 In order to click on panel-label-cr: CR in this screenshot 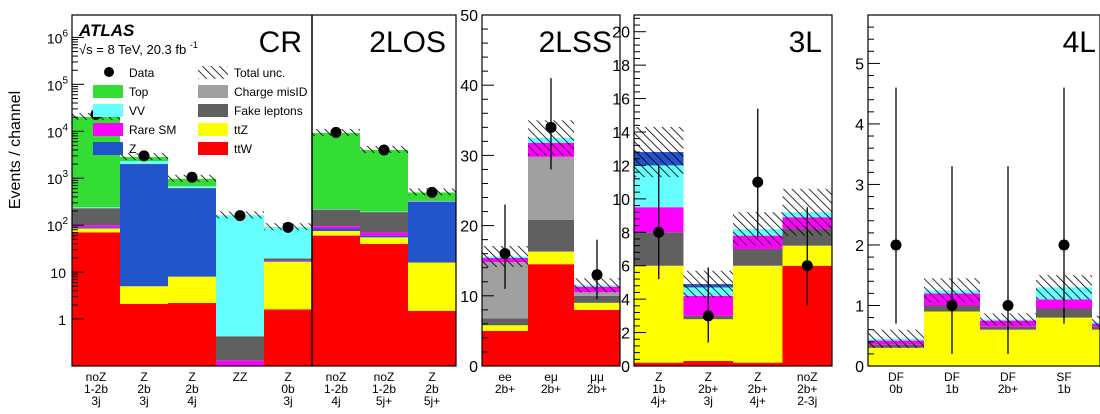, I will do `click(280, 42)`.